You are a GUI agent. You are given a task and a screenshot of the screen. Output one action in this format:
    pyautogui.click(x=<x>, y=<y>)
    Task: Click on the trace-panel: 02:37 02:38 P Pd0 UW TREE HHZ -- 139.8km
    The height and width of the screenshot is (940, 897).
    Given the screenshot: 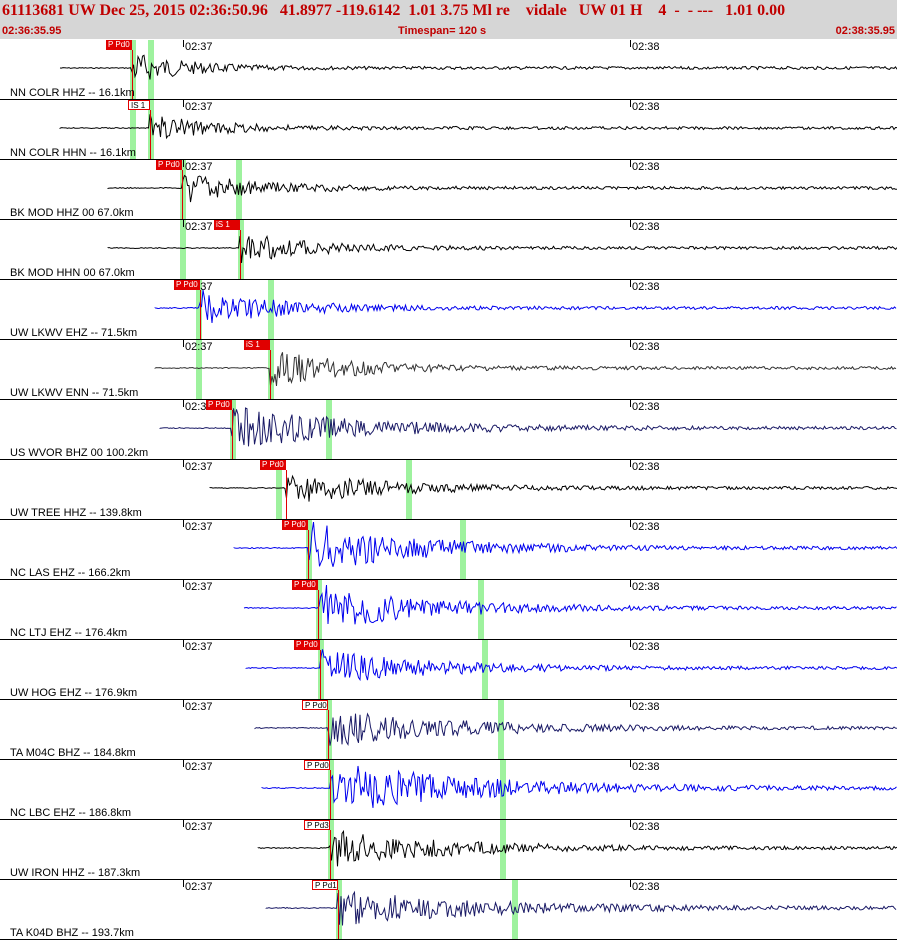 What is the action you would take?
    pyautogui.click(x=448, y=490)
    